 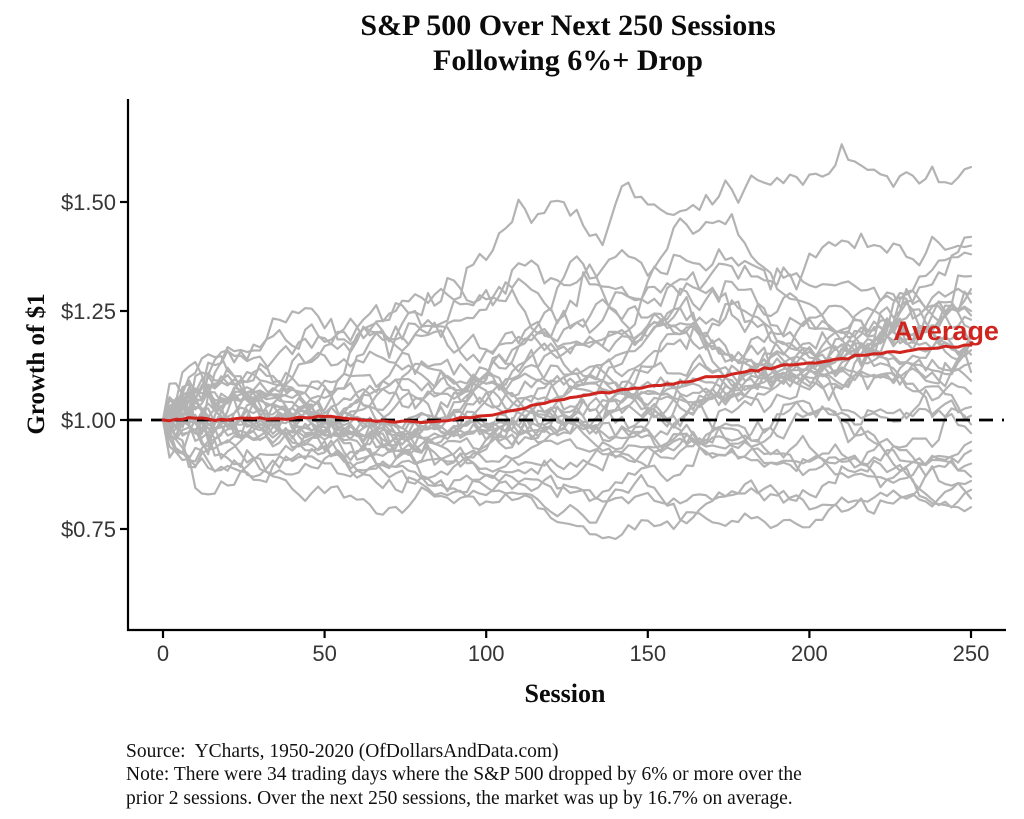 What do you see at coordinates (88, 202) in the screenshot?
I see `y-tick-label: $1.50` at bounding box center [88, 202].